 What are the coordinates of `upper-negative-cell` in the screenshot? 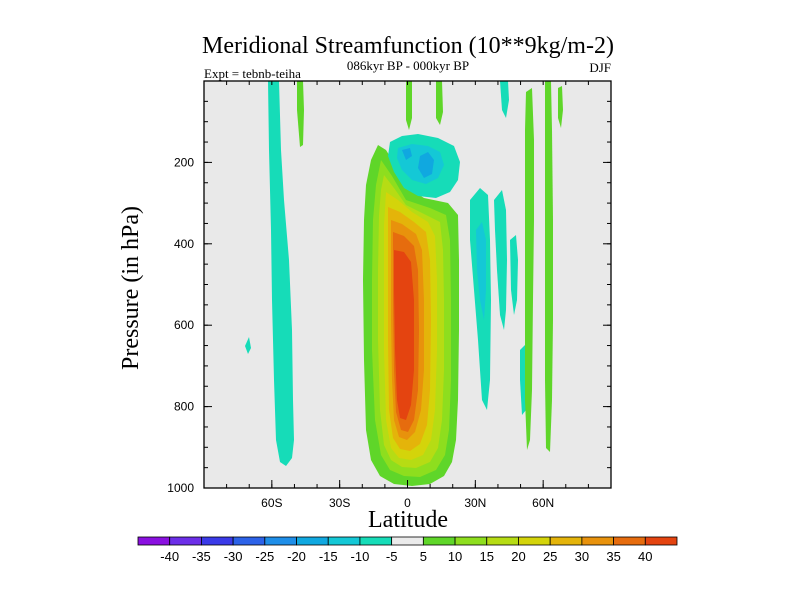 It's located at (424, 166).